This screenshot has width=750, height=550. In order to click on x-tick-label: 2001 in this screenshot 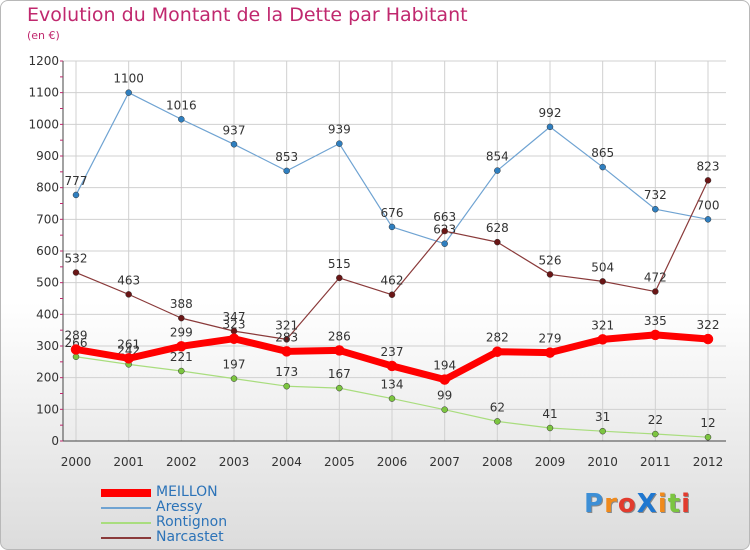, I will do `click(128, 462)`.